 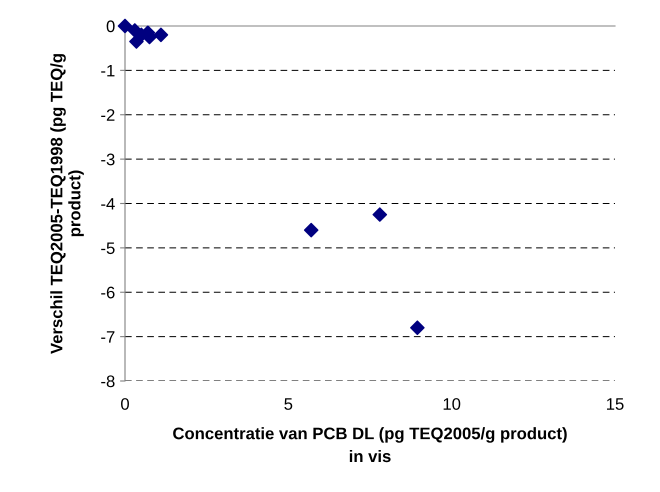 I want to click on y-tick-label: -2, so click(x=107, y=115).